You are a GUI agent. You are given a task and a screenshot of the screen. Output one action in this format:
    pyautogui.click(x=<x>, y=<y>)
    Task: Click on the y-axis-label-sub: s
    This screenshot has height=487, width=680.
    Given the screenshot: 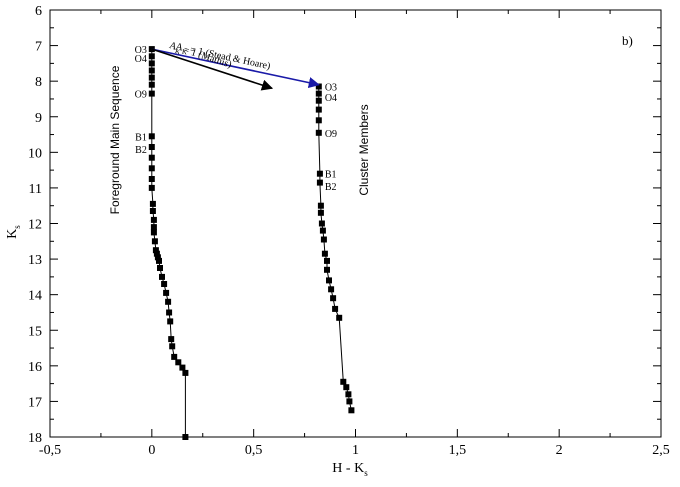 What is the action you would take?
    pyautogui.click(x=17, y=227)
    